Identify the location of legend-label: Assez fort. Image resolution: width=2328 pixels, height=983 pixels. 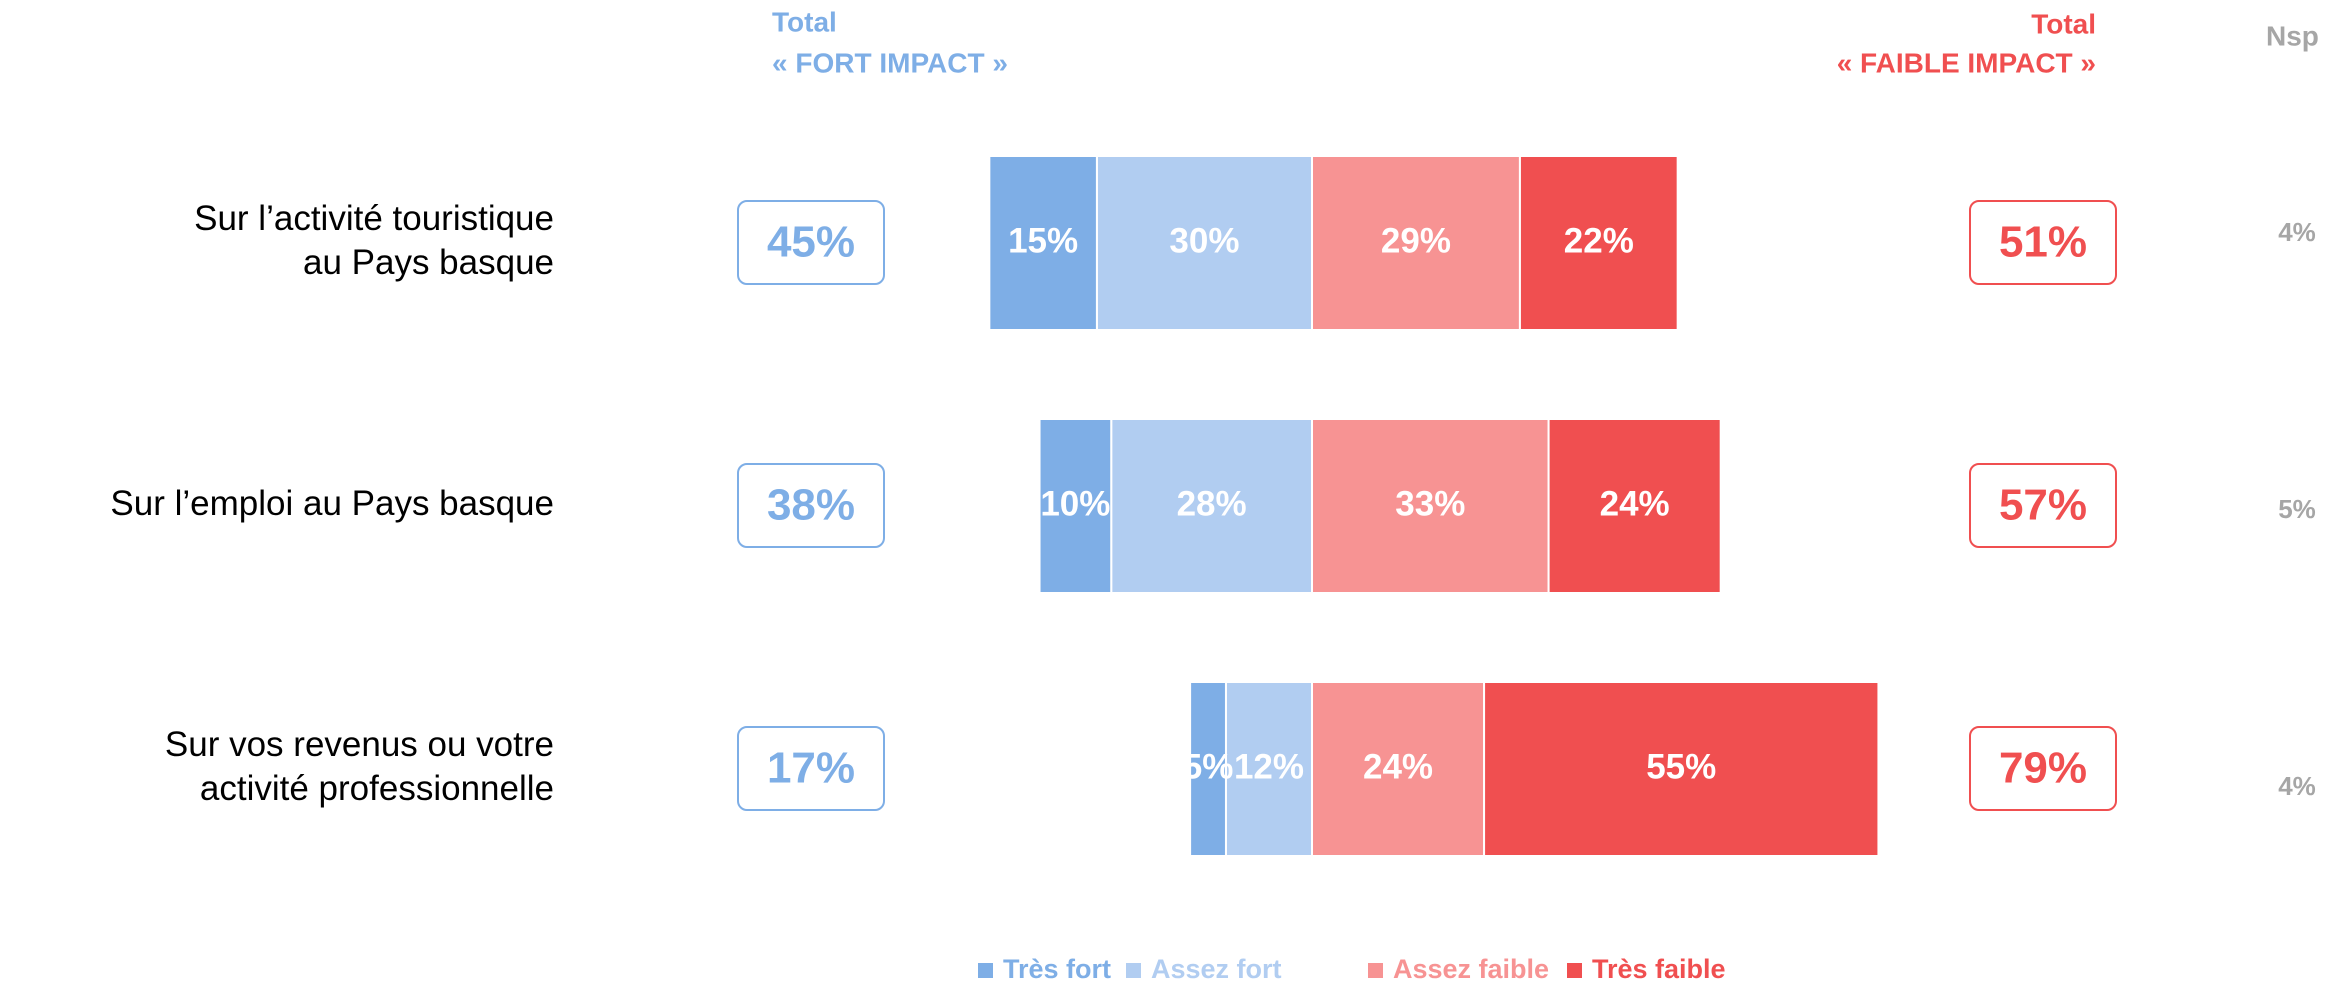
(1216, 968).